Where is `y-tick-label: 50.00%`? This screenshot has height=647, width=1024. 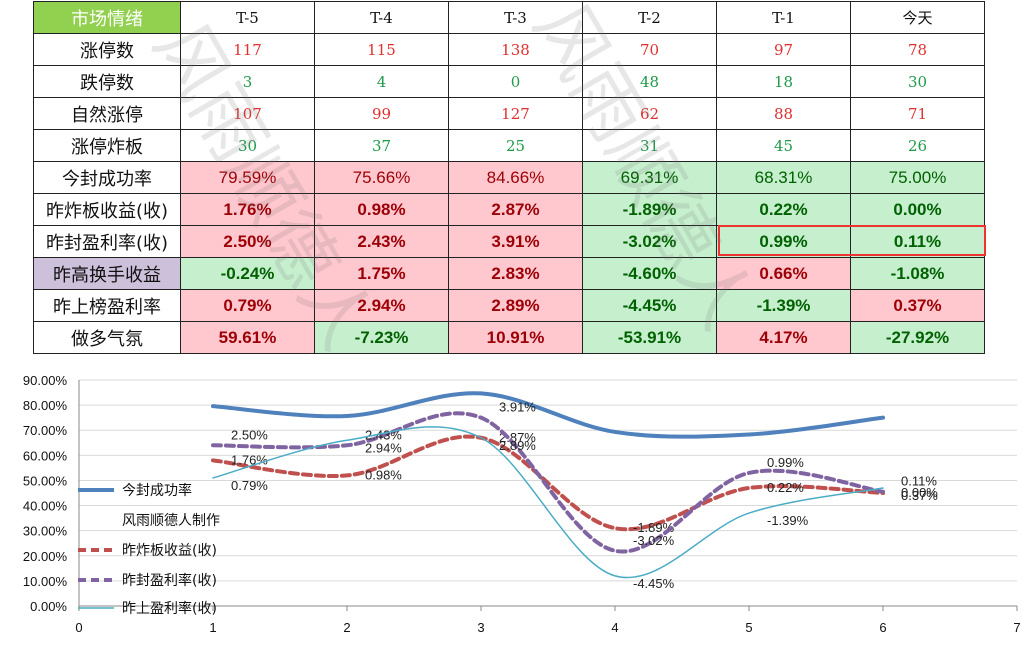 y-tick-label: 50.00% is located at coordinates (45, 480).